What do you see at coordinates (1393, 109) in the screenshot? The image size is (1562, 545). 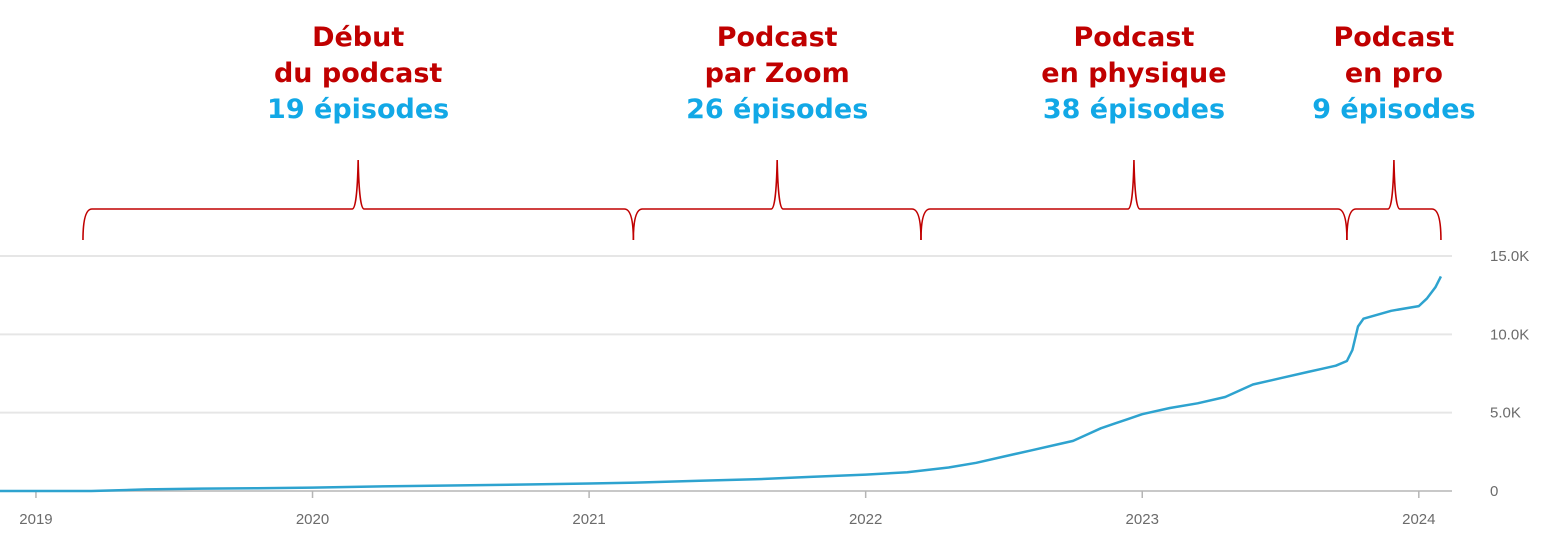 I see `phase-episode-count: 9 épisodes` at bounding box center [1393, 109].